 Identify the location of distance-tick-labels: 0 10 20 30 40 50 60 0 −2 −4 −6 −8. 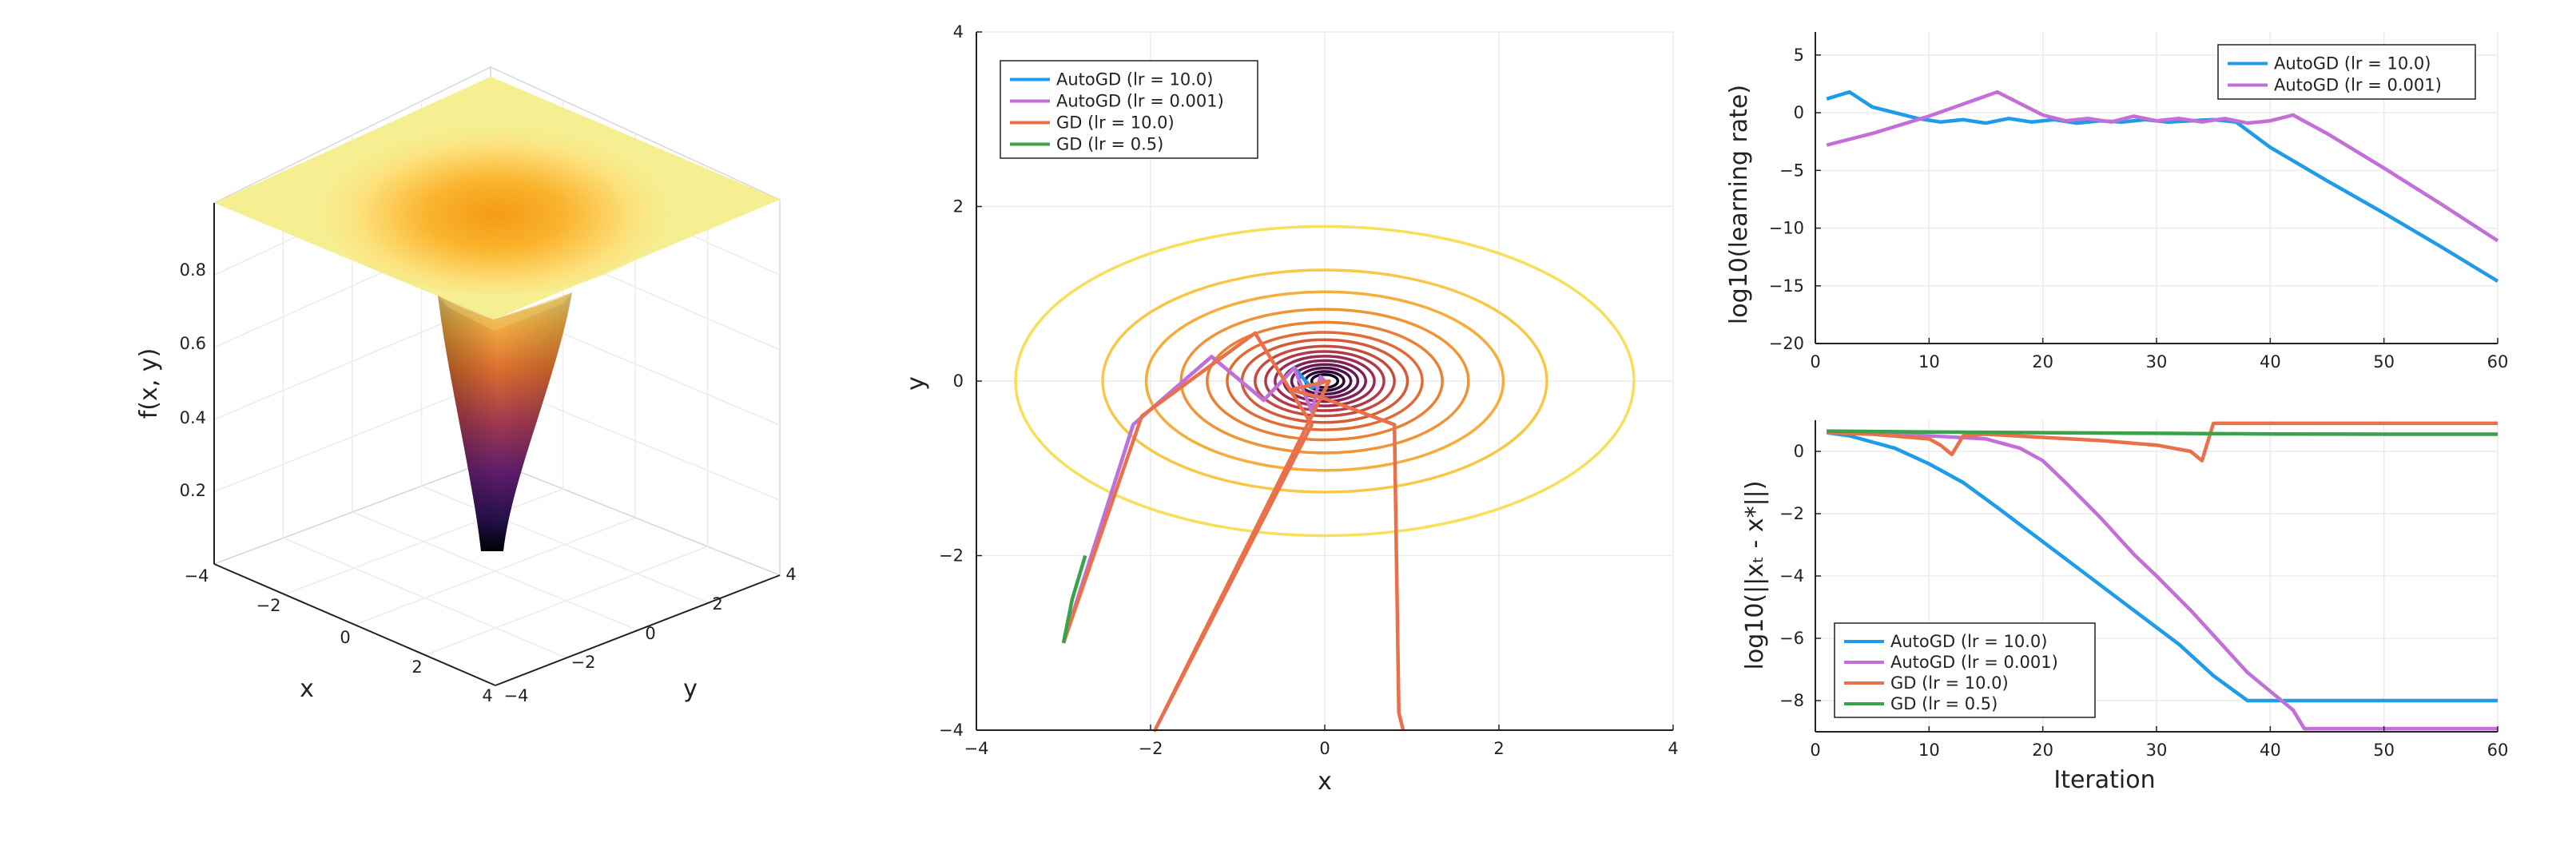
(2143, 601).